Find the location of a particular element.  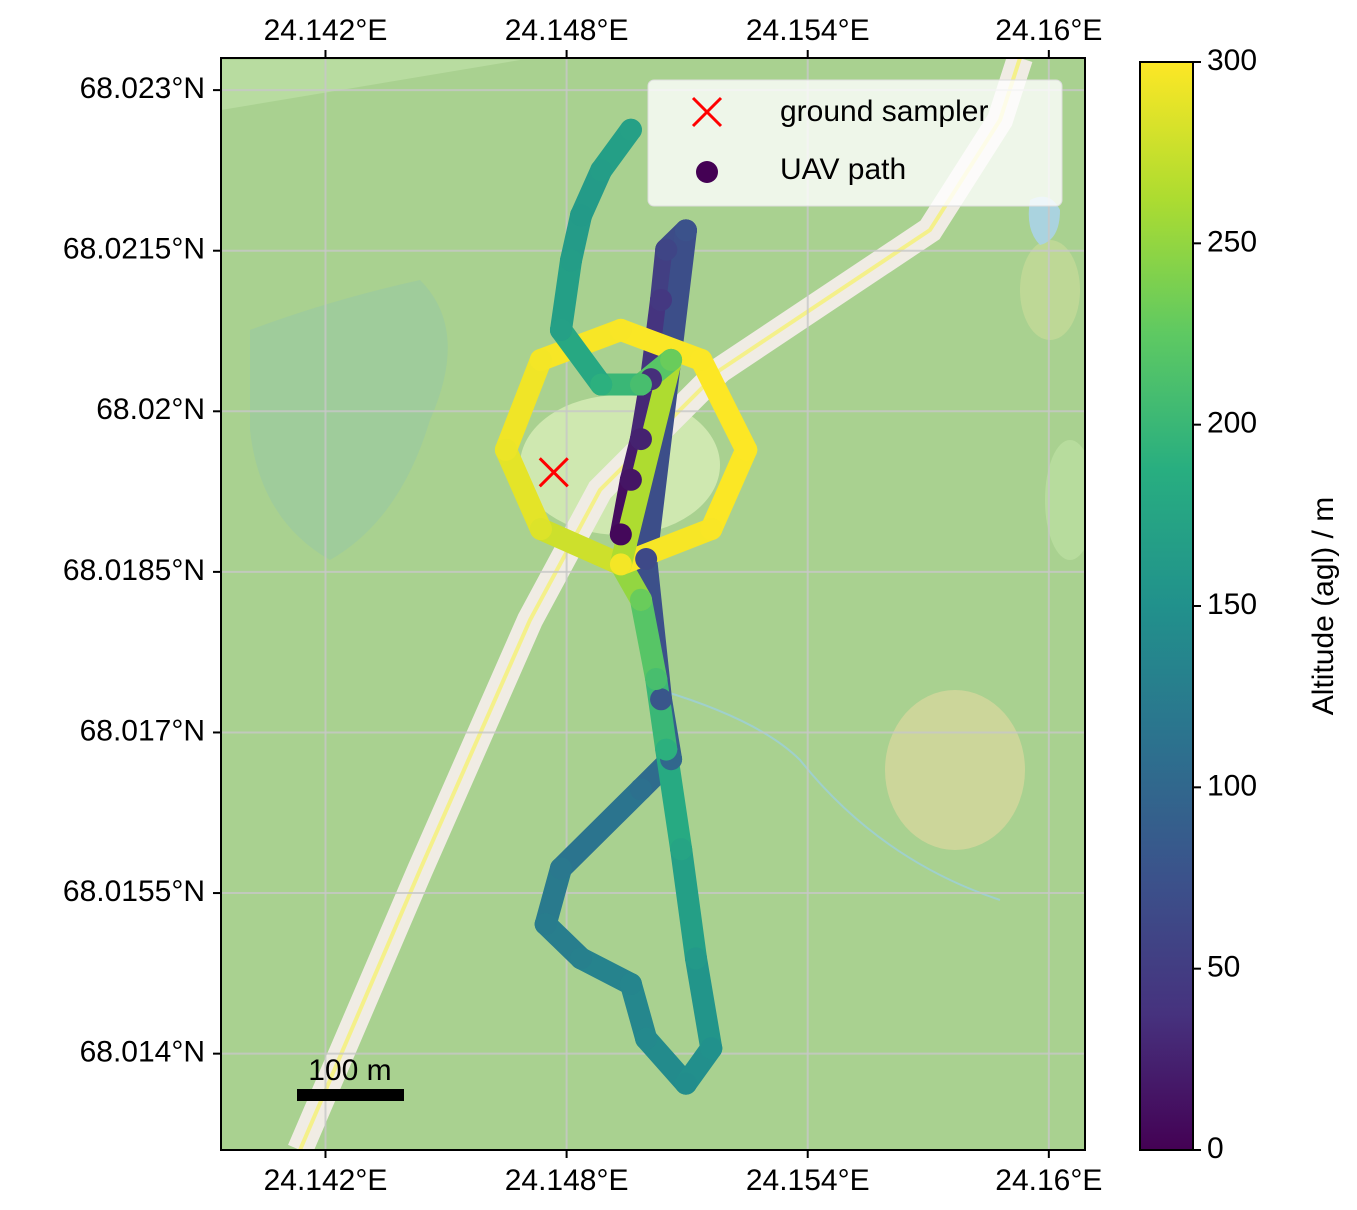

y-tick-label: 68.0155°N is located at coordinates (134, 891).